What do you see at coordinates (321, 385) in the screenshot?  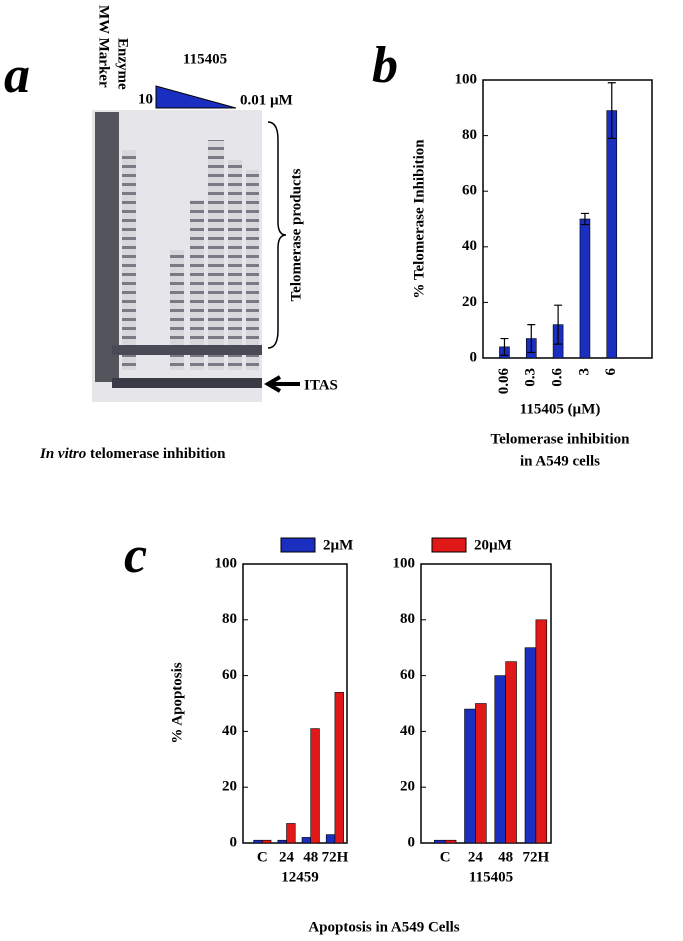 I see `itas-label: ITAS` at bounding box center [321, 385].